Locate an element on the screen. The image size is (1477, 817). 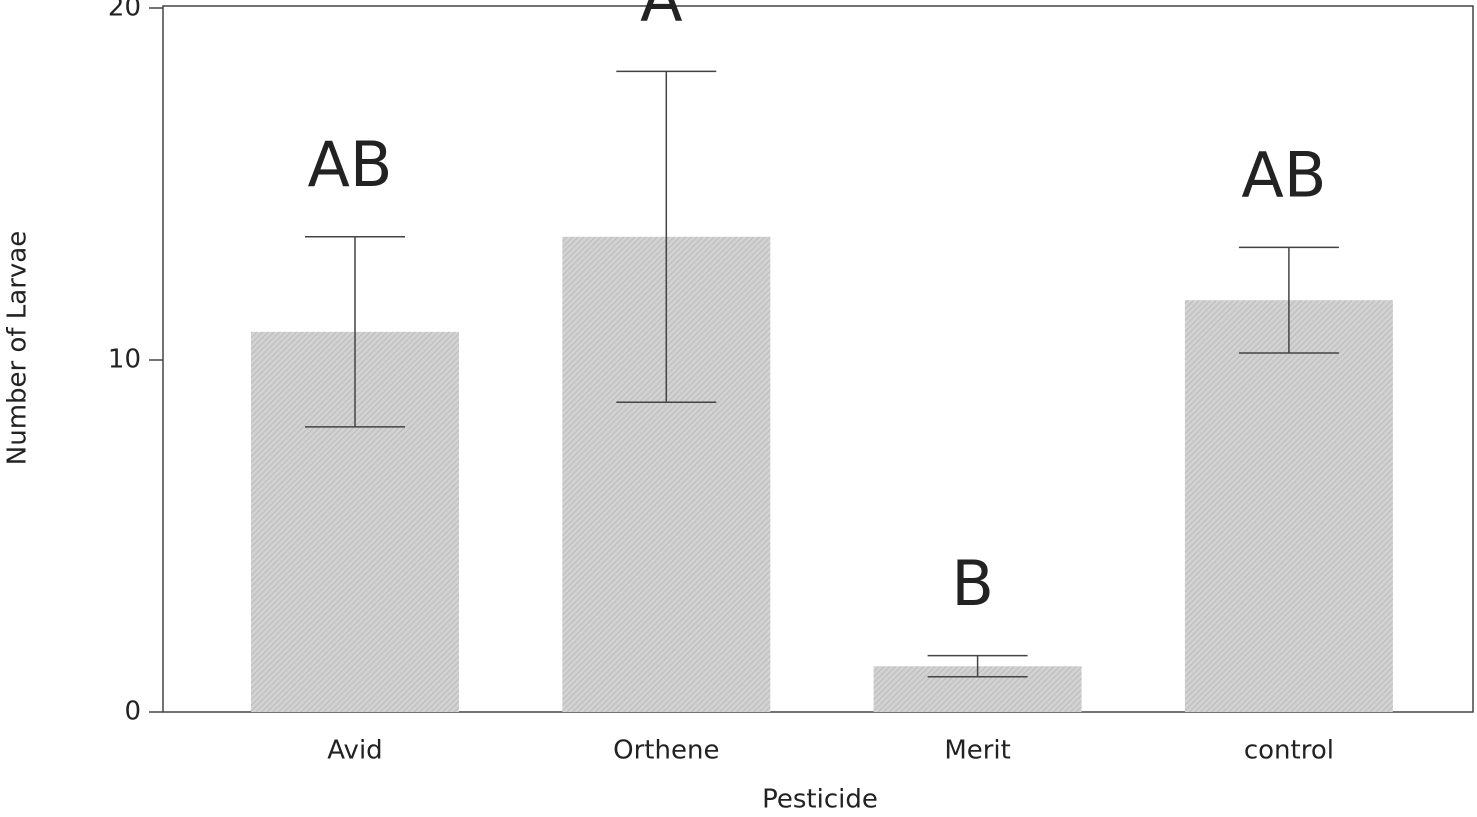
group-letter: B is located at coordinates (972, 583).